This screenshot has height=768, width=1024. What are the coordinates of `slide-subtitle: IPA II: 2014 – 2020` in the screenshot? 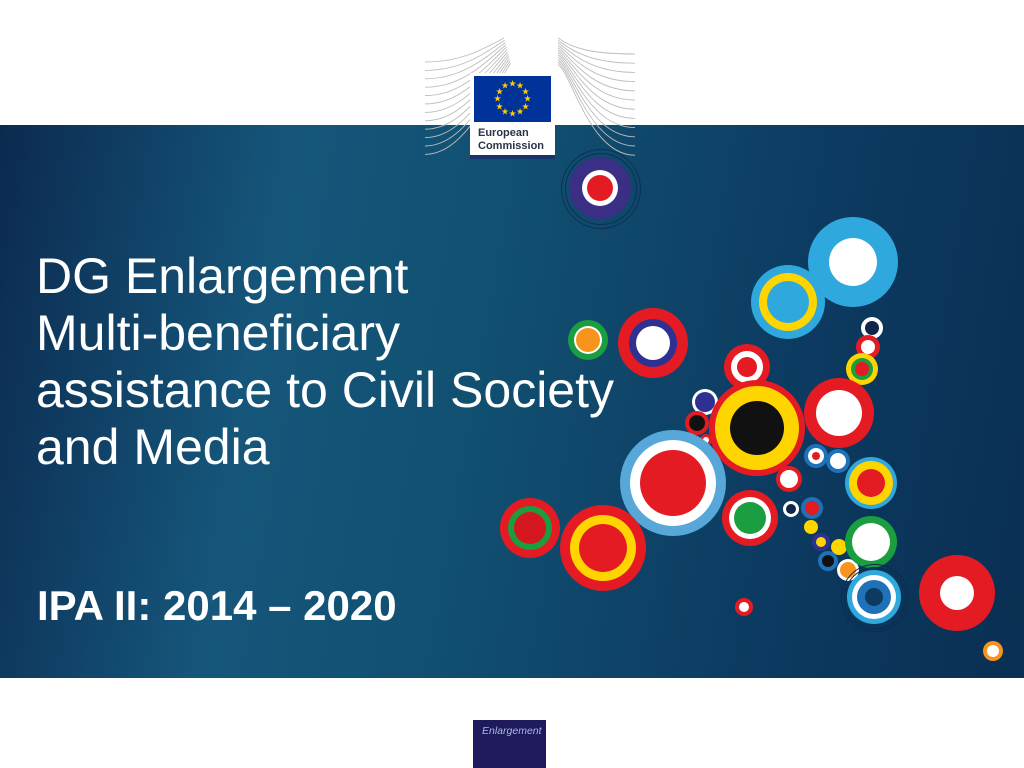 It's located at (217, 605).